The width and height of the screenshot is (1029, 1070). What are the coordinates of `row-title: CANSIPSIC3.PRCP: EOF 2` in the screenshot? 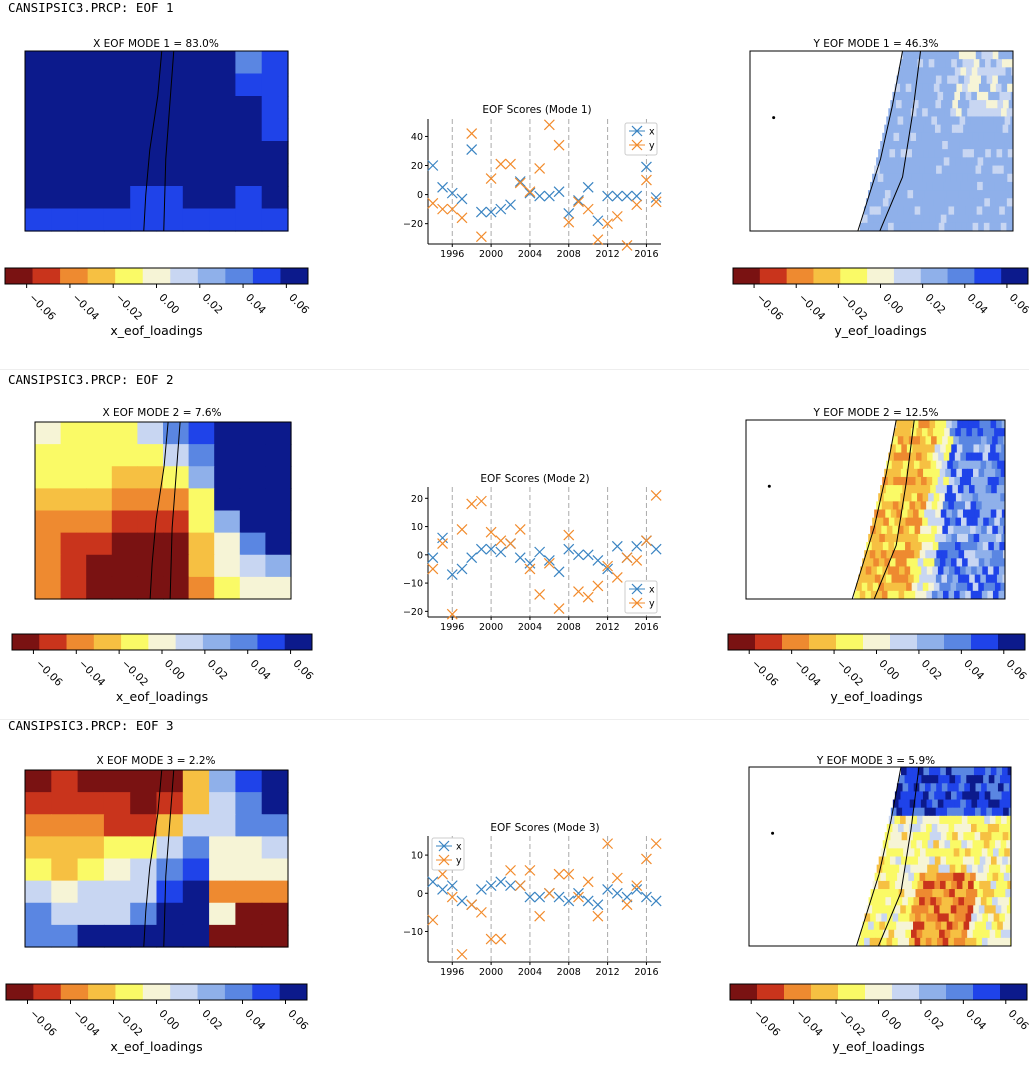 It's located at (91, 379).